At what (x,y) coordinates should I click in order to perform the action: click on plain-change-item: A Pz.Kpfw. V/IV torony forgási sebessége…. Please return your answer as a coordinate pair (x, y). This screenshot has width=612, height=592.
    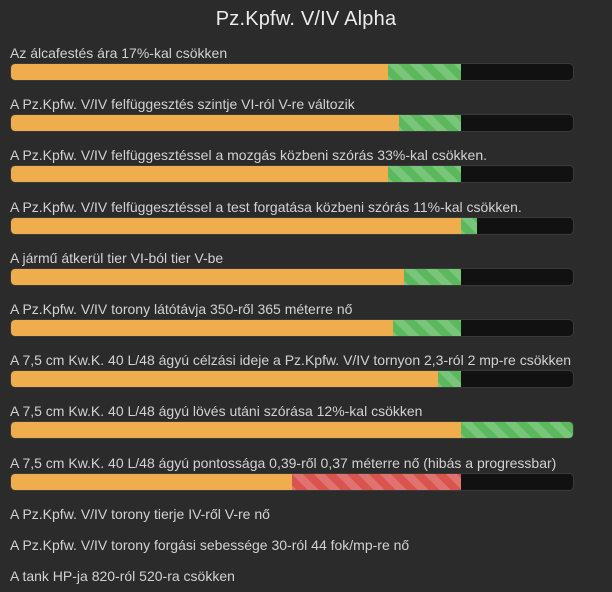
    Looking at the image, I should click on (210, 545).